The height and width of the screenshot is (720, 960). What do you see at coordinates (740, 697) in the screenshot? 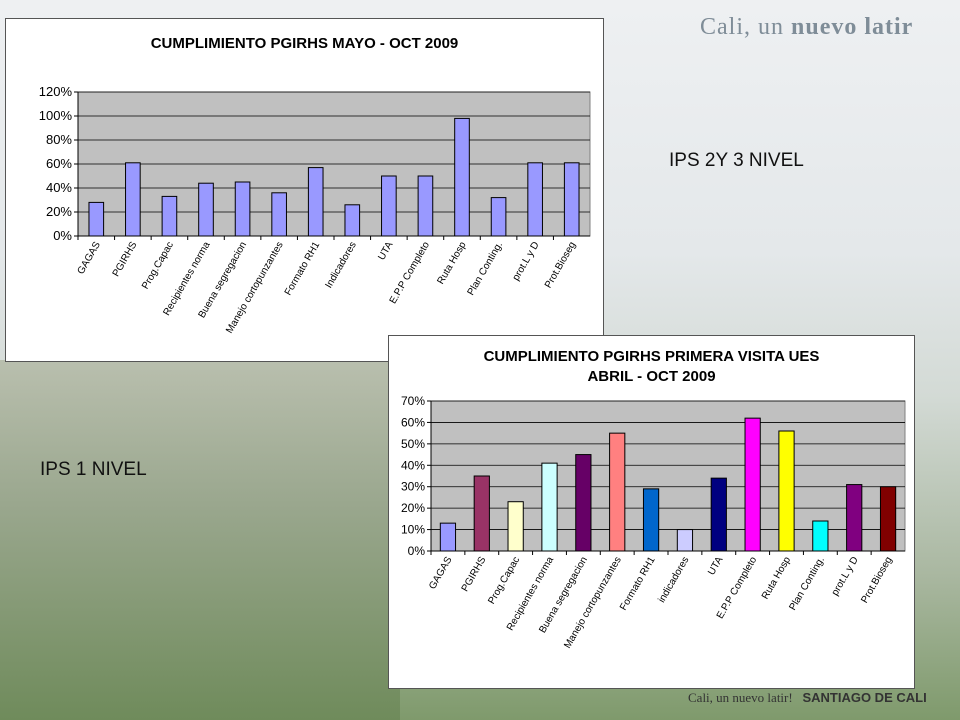
I see `brand-bottom-text-1: Cali, un nuevo latir!` at bounding box center [740, 697].